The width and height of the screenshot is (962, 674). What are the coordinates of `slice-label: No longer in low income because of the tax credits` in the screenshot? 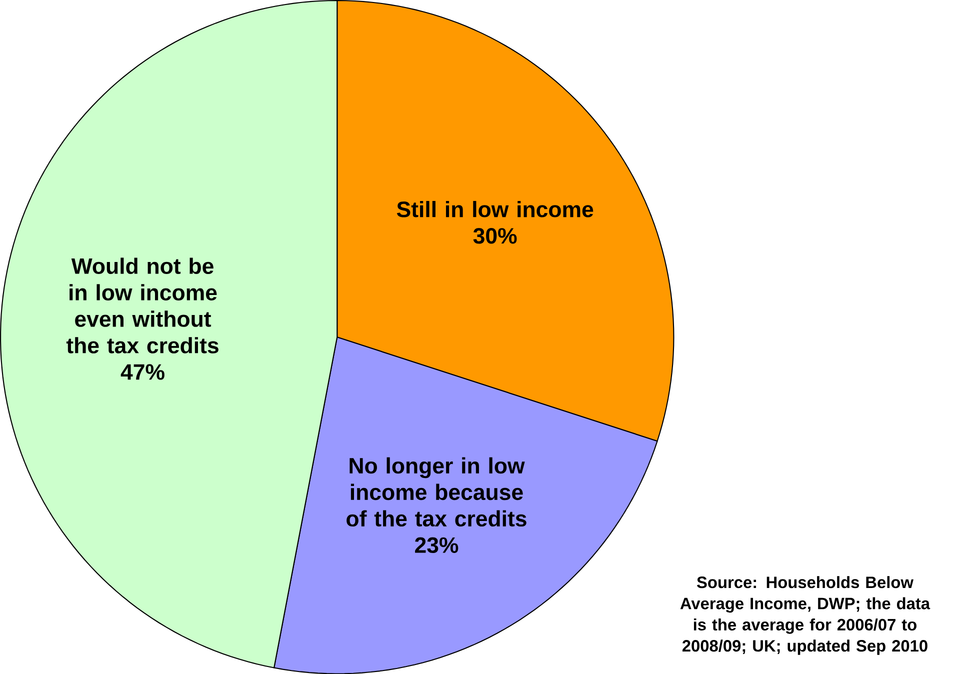 It's located at (436, 491).